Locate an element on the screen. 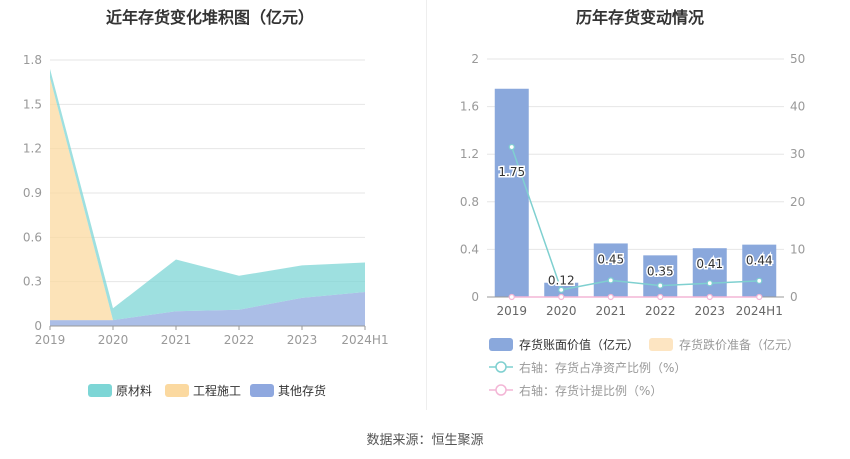 The height and width of the screenshot is (459, 850). bar-value-label: 0.12 is located at coordinates (561, 281).